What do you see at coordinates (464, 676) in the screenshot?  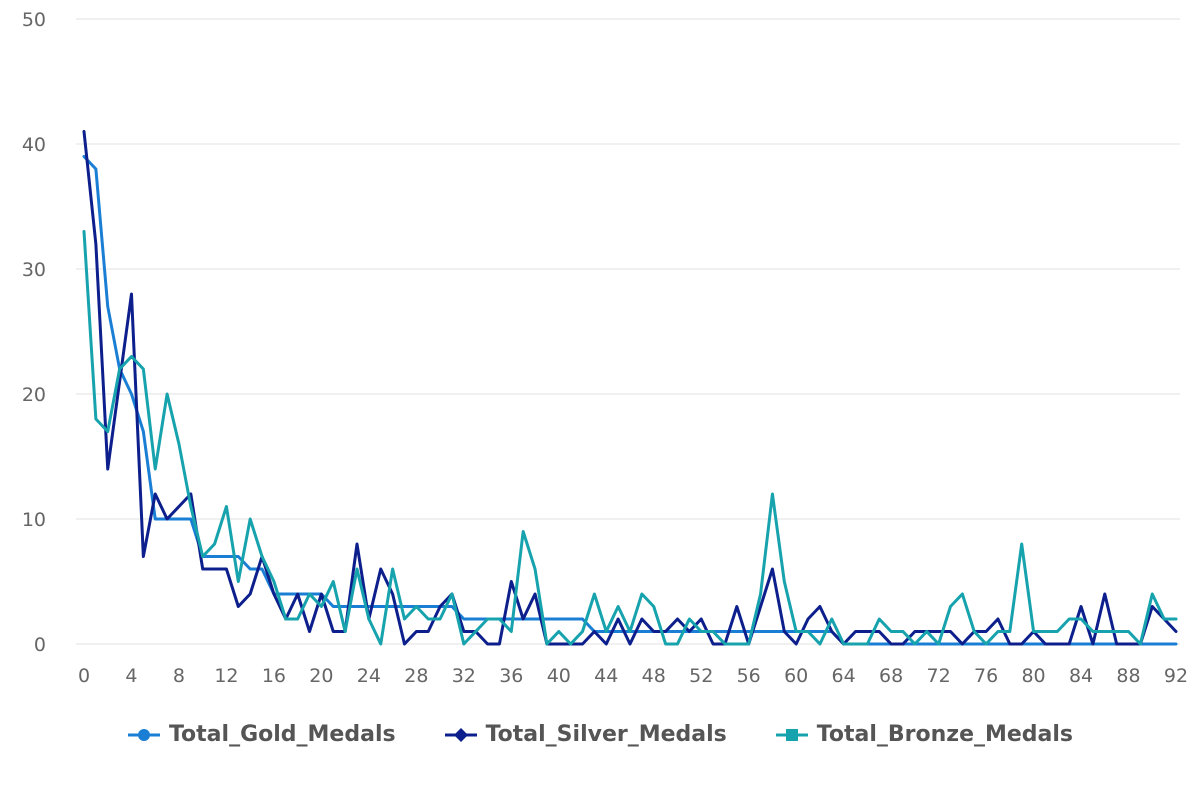 I see `x-tick-label: 32` at bounding box center [464, 676].